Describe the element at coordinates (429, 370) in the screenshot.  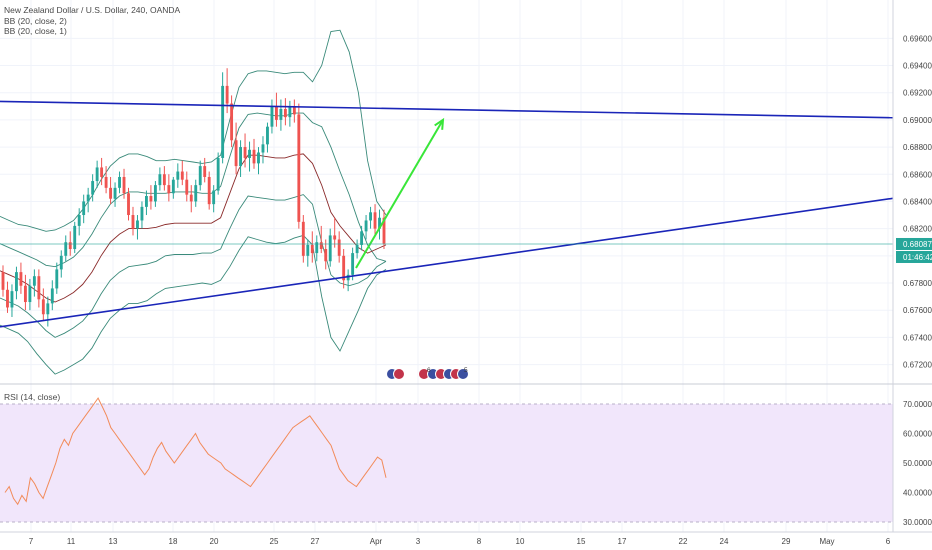
I see `event-count-1: 6` at that location.